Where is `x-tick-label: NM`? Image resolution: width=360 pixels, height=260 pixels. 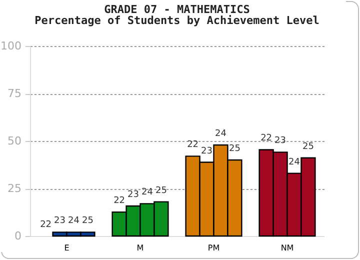
x-tick-label: NM is located at coordinates (287, 248).